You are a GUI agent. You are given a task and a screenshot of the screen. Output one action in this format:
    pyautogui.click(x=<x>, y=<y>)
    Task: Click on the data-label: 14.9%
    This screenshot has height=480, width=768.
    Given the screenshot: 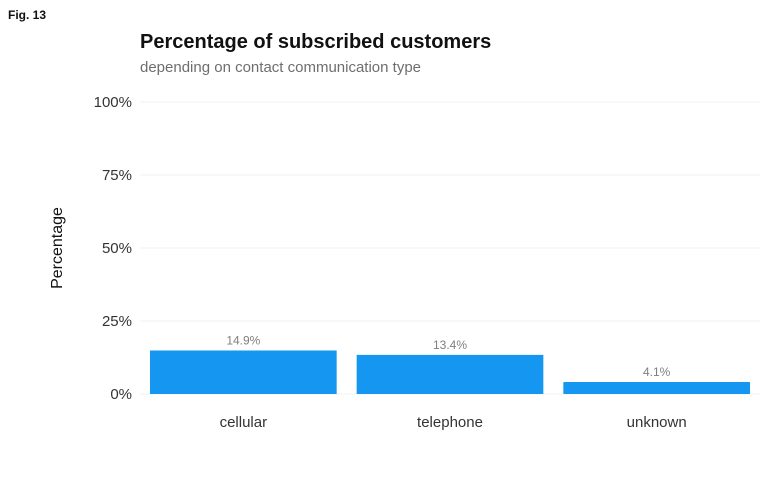 What is the action you would take?
    pyautogui.click(x=243, y=340)
    